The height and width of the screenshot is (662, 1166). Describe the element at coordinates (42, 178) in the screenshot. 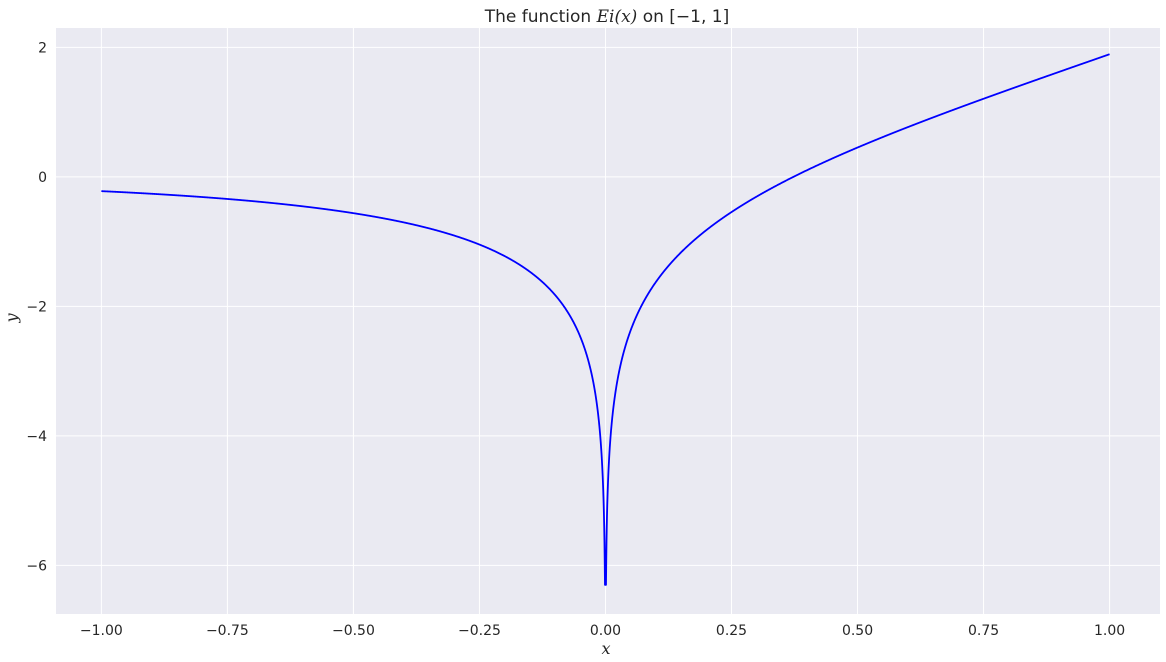

I see `y-tick-label: 0` at that location.